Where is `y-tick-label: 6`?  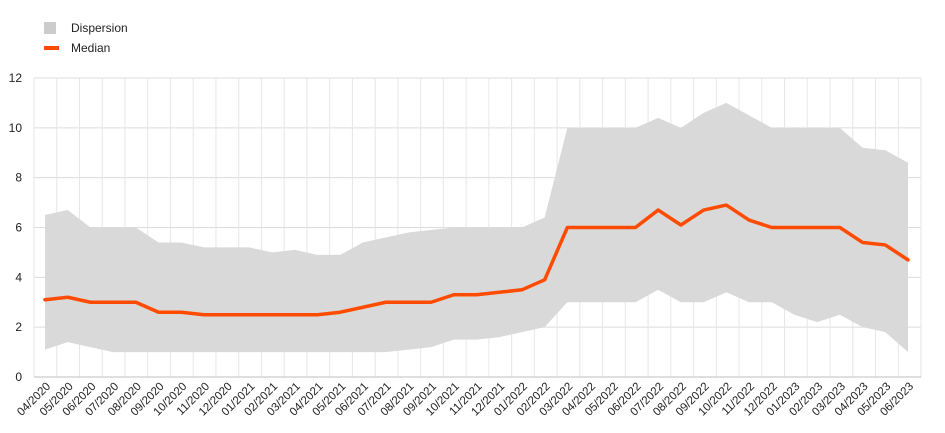
y-tick-label: 6 is located at coordinates (18, 228).